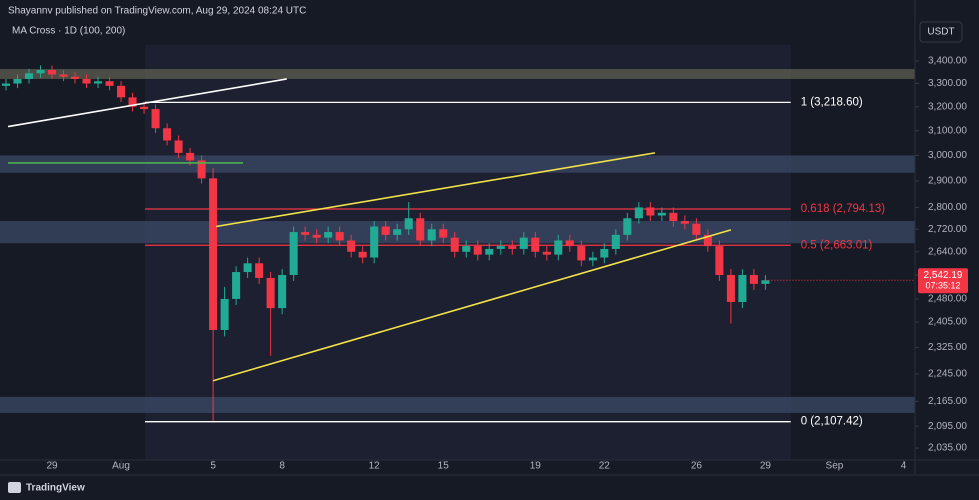  I want to click on x-tick-label: 5, so click(213, 466).